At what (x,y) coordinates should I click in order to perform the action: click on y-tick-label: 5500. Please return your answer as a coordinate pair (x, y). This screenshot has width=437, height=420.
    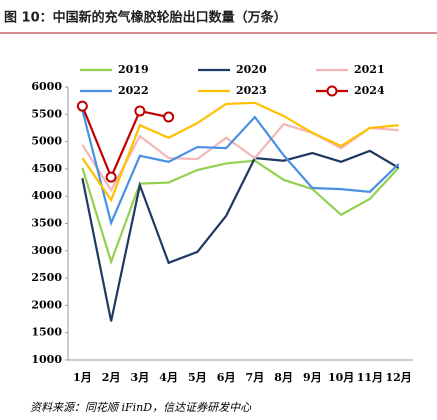
    Looking at the image, I should click on (46, 113).